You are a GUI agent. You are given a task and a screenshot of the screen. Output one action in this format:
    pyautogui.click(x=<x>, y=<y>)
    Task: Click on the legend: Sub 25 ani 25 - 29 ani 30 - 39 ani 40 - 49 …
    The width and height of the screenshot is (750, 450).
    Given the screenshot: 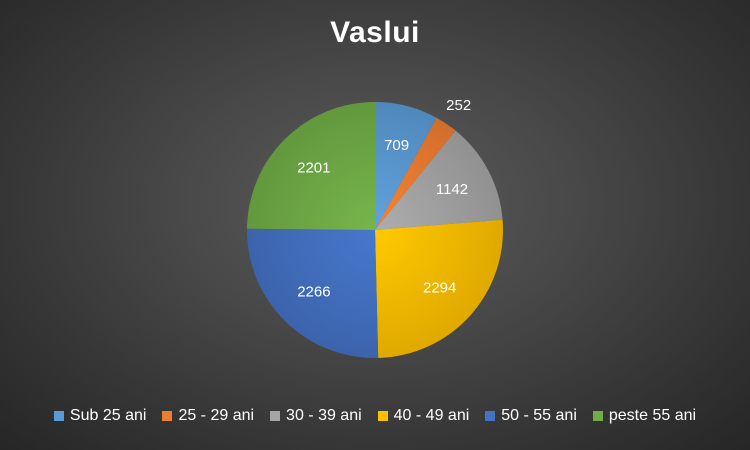 What is the action you would take?
    pyautogui.click(x=375, y=416)
    